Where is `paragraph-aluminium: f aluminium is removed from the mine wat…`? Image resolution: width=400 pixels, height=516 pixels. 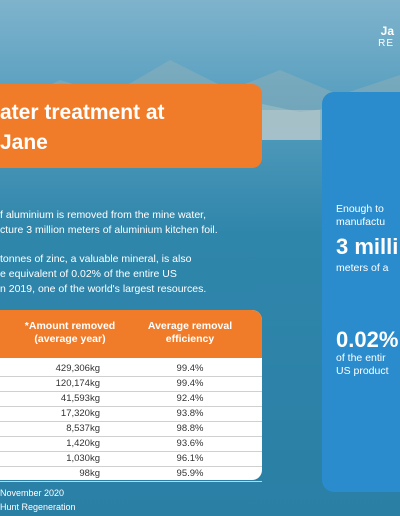
paragraph-aluminium: f aluminium is removed from the mine wat… is located at coordinates (109, 222).